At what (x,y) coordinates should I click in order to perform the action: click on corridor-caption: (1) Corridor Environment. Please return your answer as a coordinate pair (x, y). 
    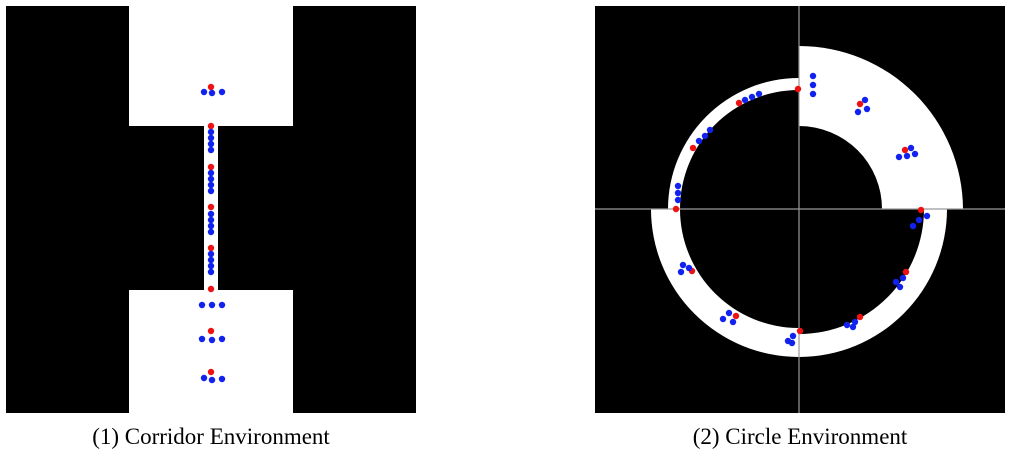
    Looking at the image, I should click on (211, 436).